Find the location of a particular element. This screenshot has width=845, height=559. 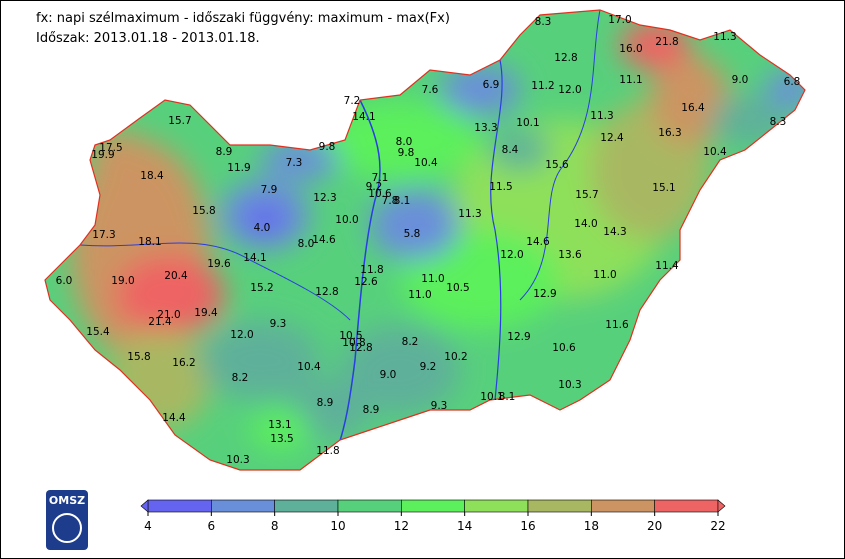

station-value: 13.1 is located at coordinates (279, 425).